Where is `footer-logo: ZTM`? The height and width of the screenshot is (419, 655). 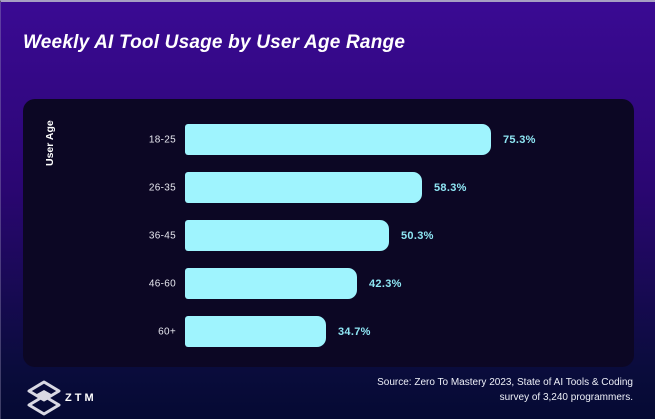 footer-logo: ZTM is located at coordinates (61, 398).